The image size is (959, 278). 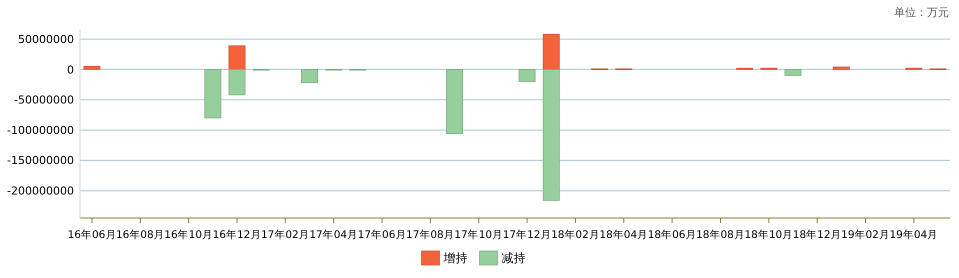 I want to click on x-tick-label: 16年06月, so click(x=92, y=235).